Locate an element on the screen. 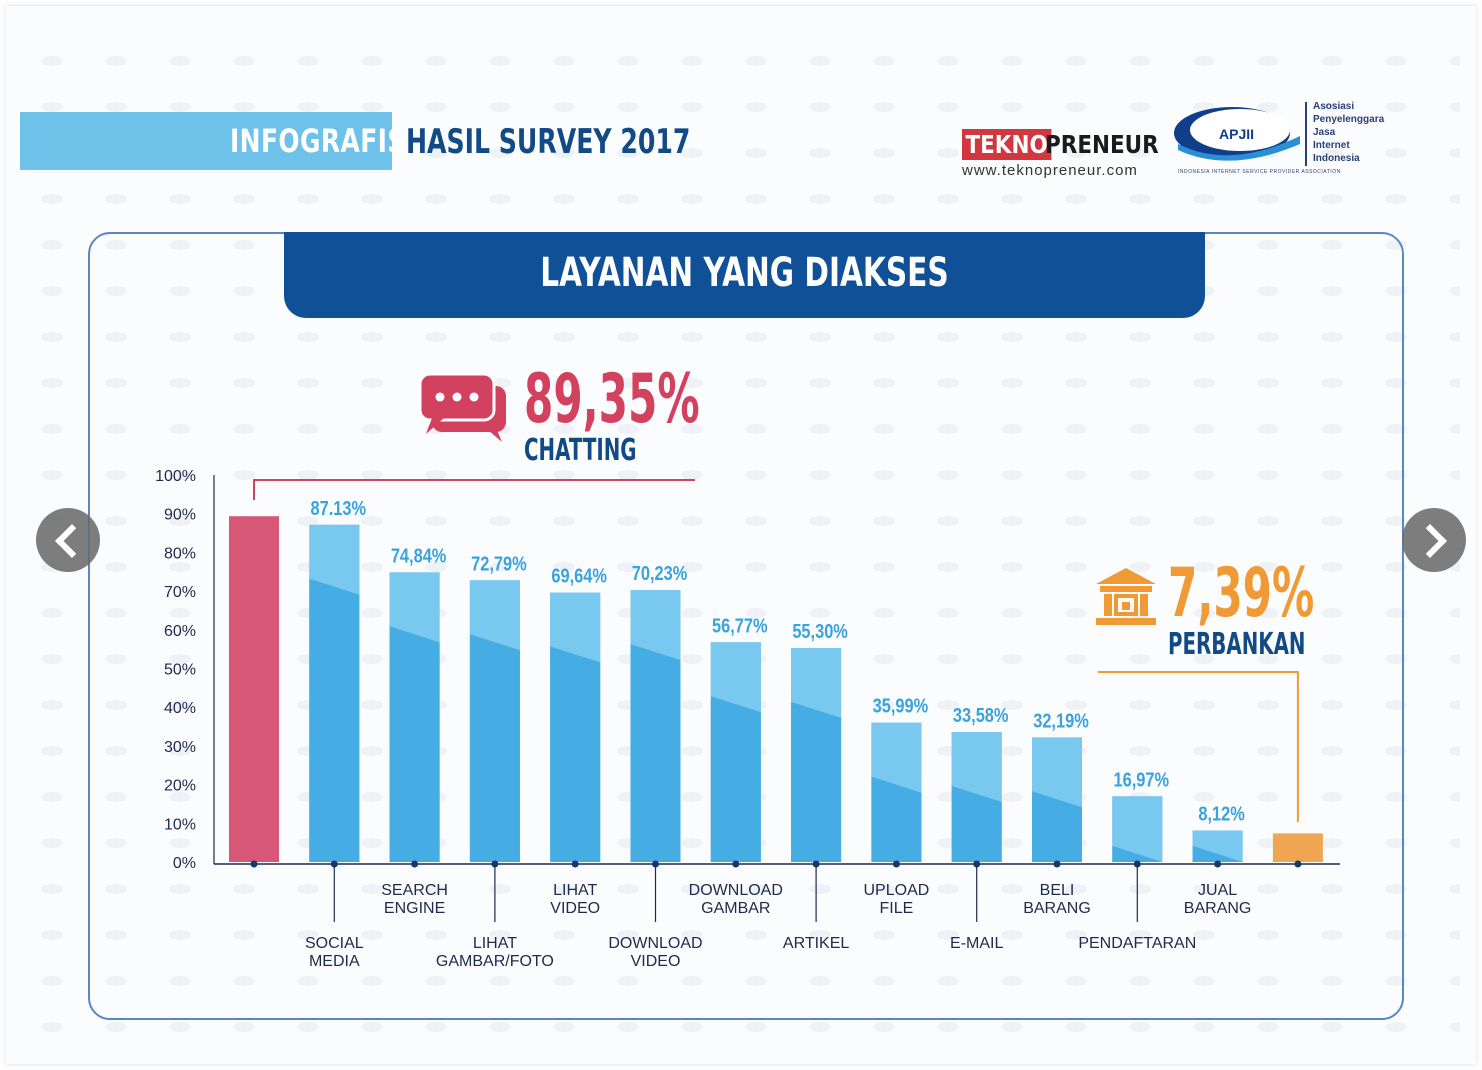 The height and width of the screenshot is (1070, 1482). chatting-label: CHATTING is located at coordinates (580, 450).